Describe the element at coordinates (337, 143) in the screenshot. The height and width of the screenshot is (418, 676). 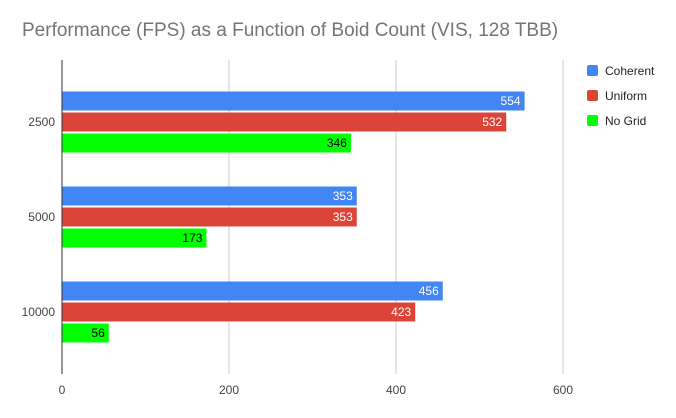
I see `data-label: 346` at that location.